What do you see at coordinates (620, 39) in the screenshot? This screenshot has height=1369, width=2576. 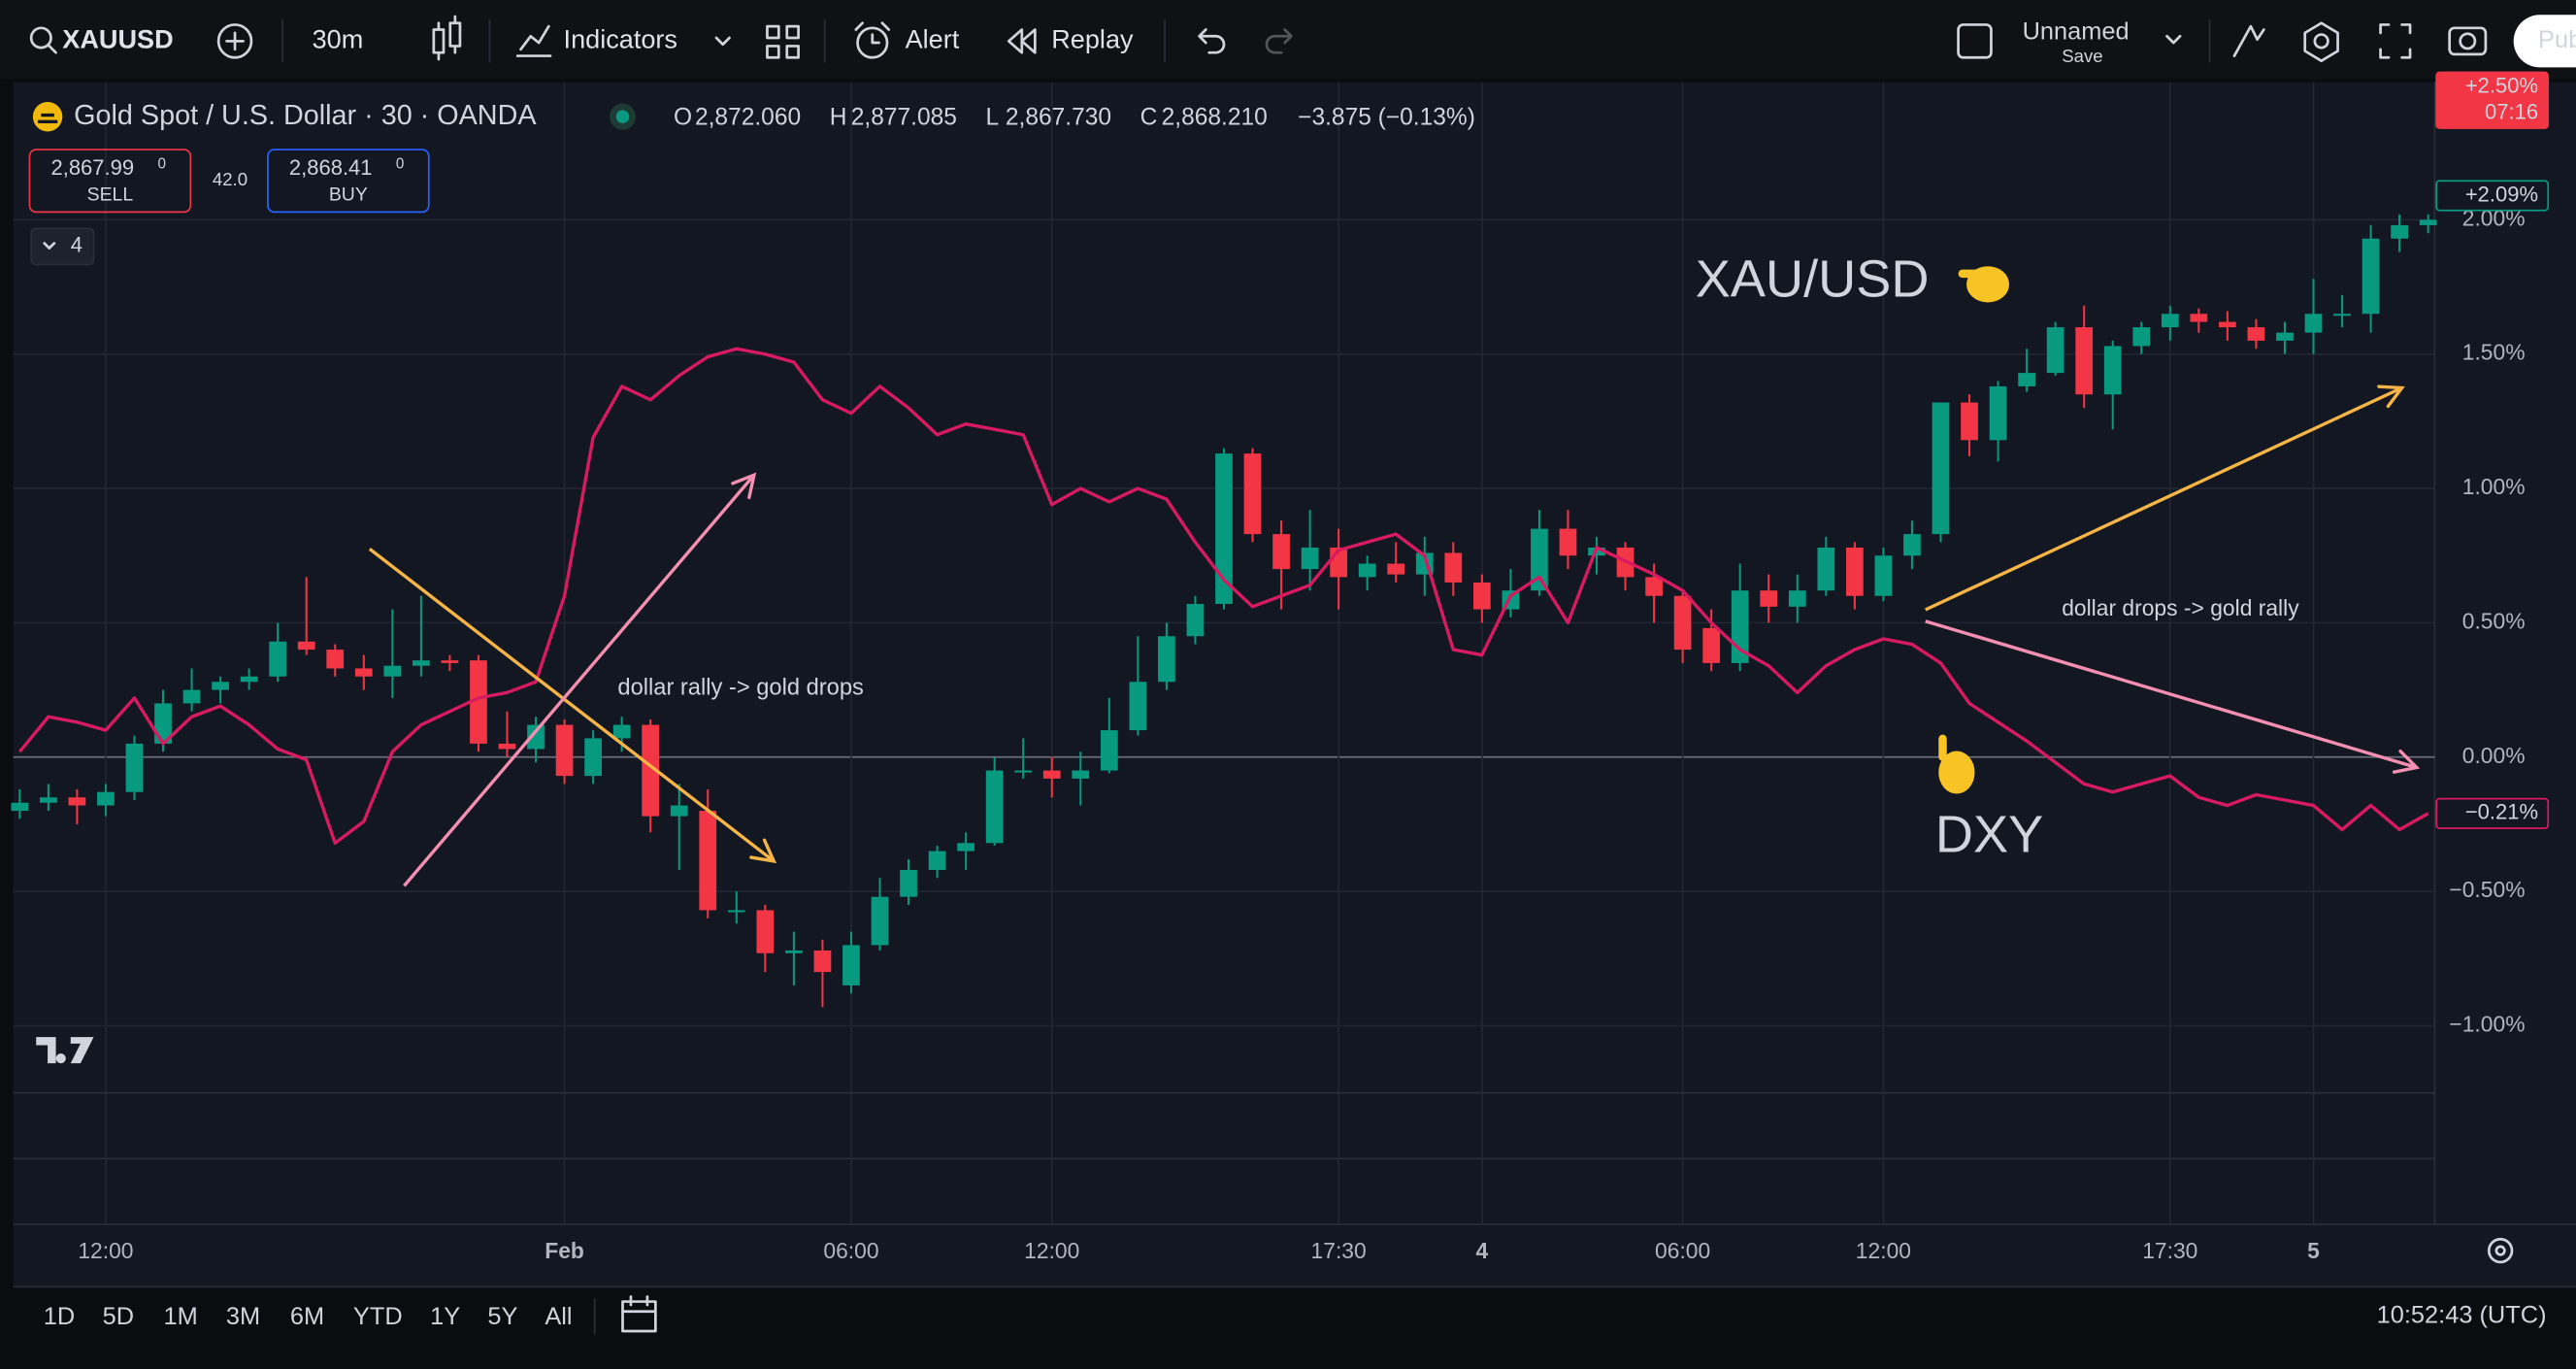 I see `indicators-button: Indicators` at bounding box center [620, 39].